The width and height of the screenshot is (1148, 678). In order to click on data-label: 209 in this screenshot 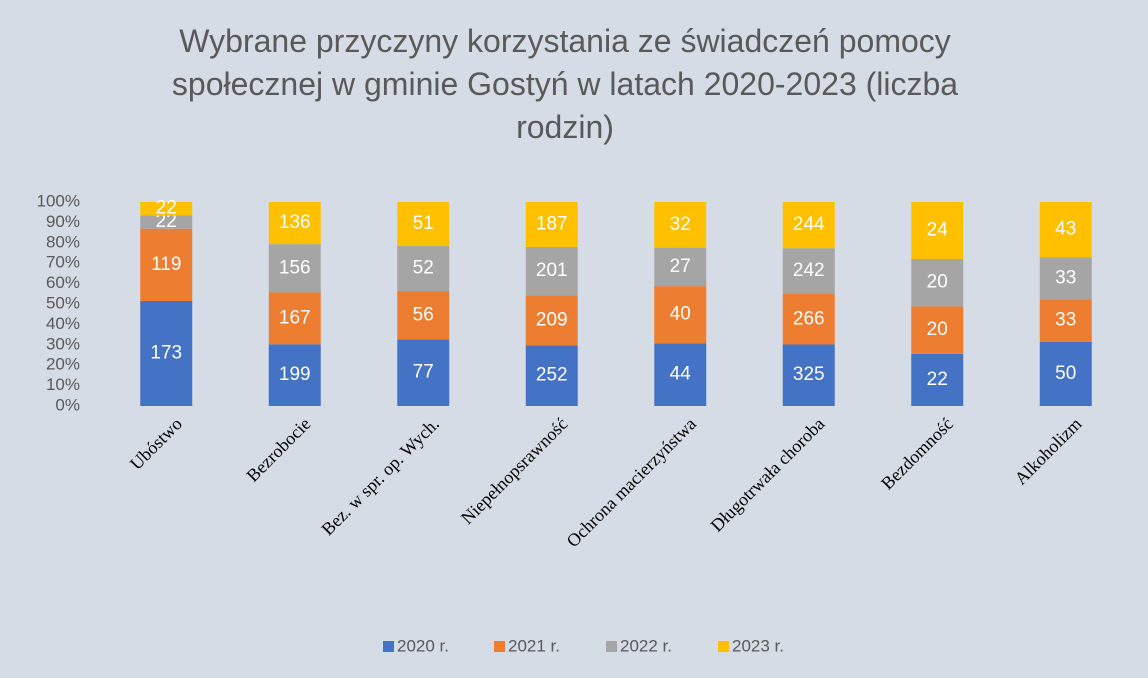, I will do `click(552, 319)`.